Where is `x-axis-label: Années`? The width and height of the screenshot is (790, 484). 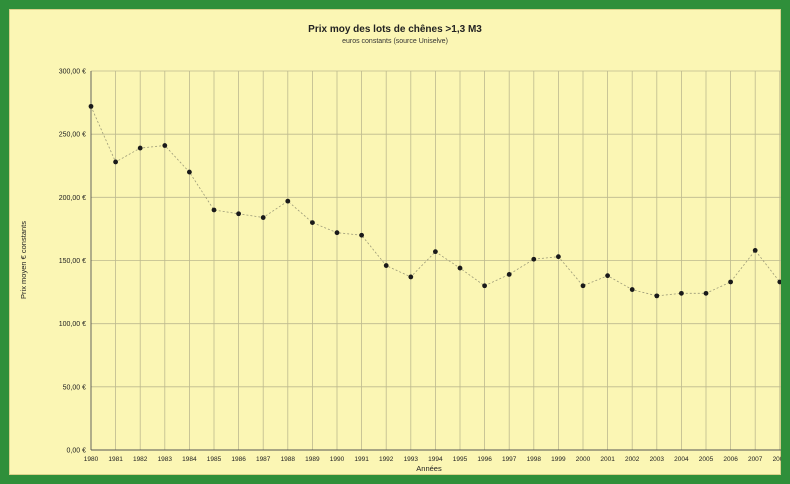 x-axis-label: Années is located at coordinates (429, 468).